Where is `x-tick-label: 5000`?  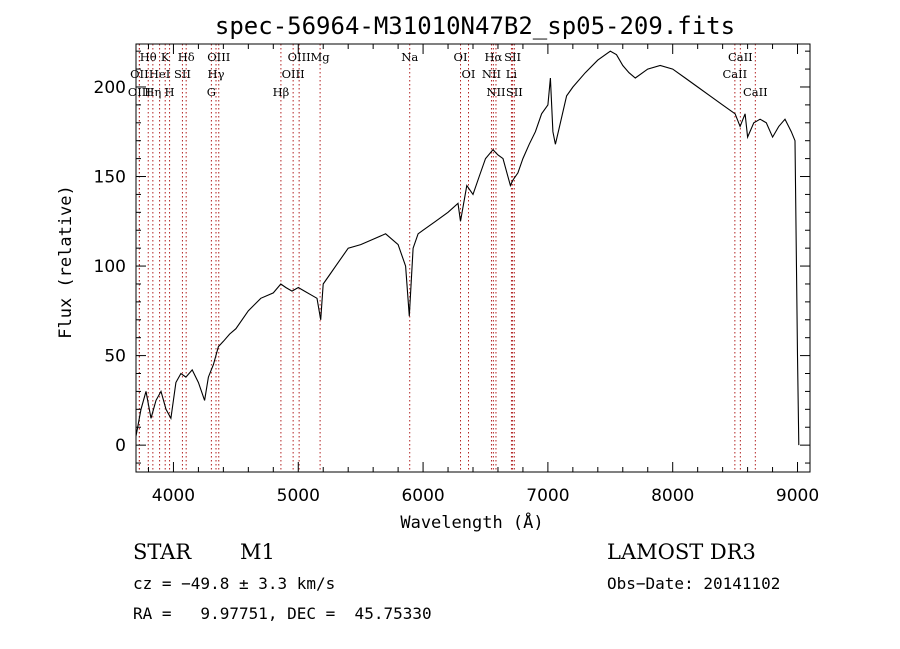 x-tick-label: 5000 is located at coordinates (298, 496).